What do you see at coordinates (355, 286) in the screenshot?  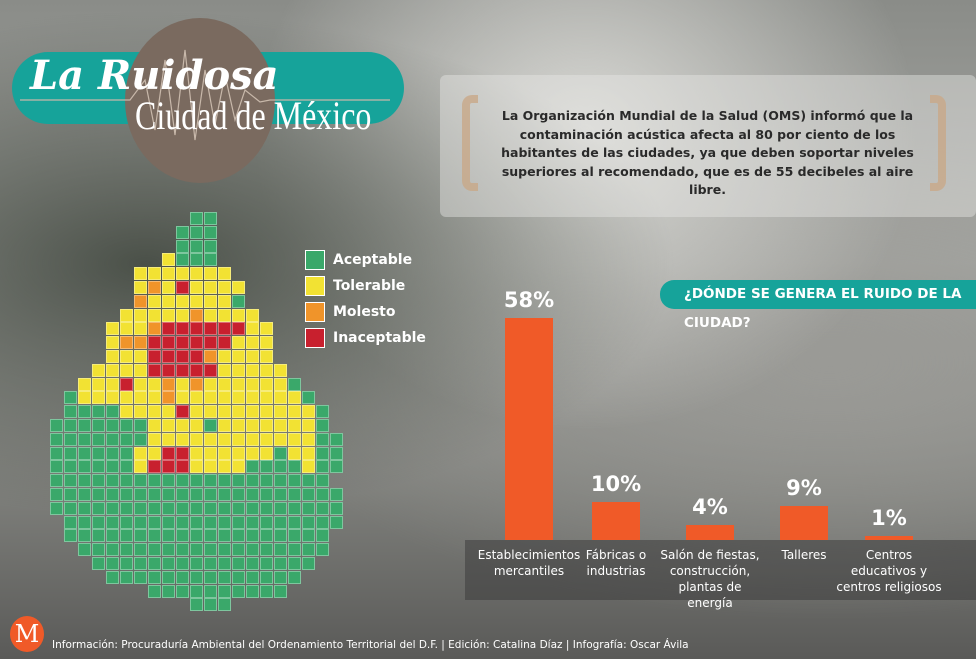 I see `legend-item: Tolerable` at bounding box center [355, 286].